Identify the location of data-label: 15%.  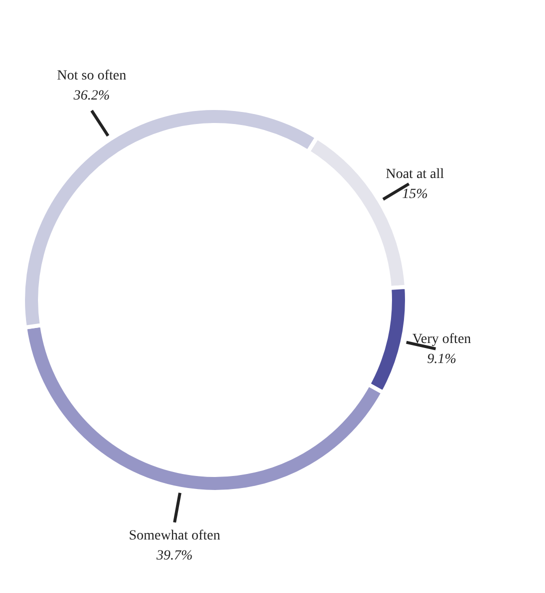
(415, 194).